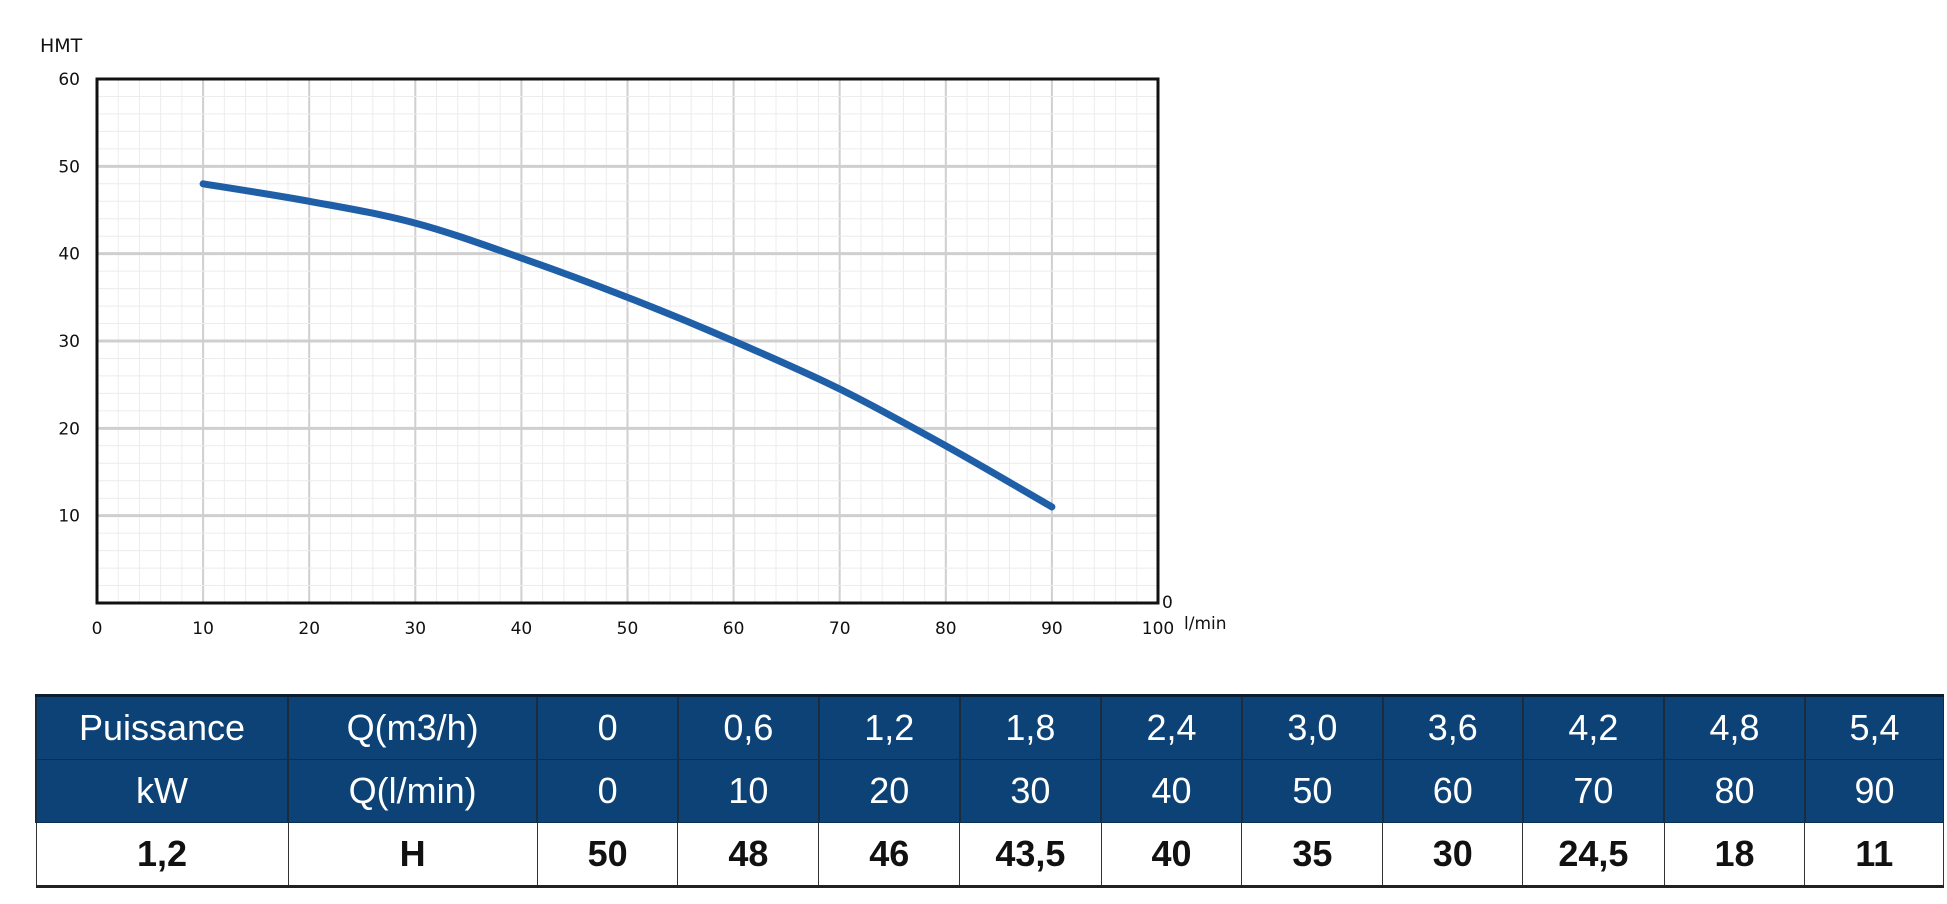 Image resolution: width=1947 pixels, height=904 pixels. Describe the element at coordinates (1052, 629) in the screenshot. I see `x-tick-label: 90` at that location.